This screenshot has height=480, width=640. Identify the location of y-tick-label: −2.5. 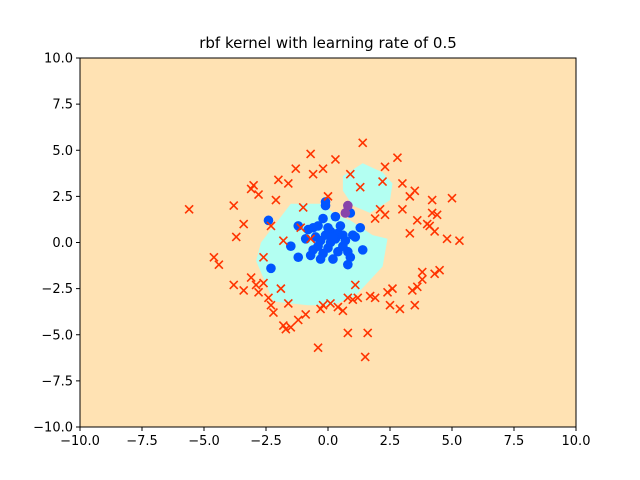
(57, 289).